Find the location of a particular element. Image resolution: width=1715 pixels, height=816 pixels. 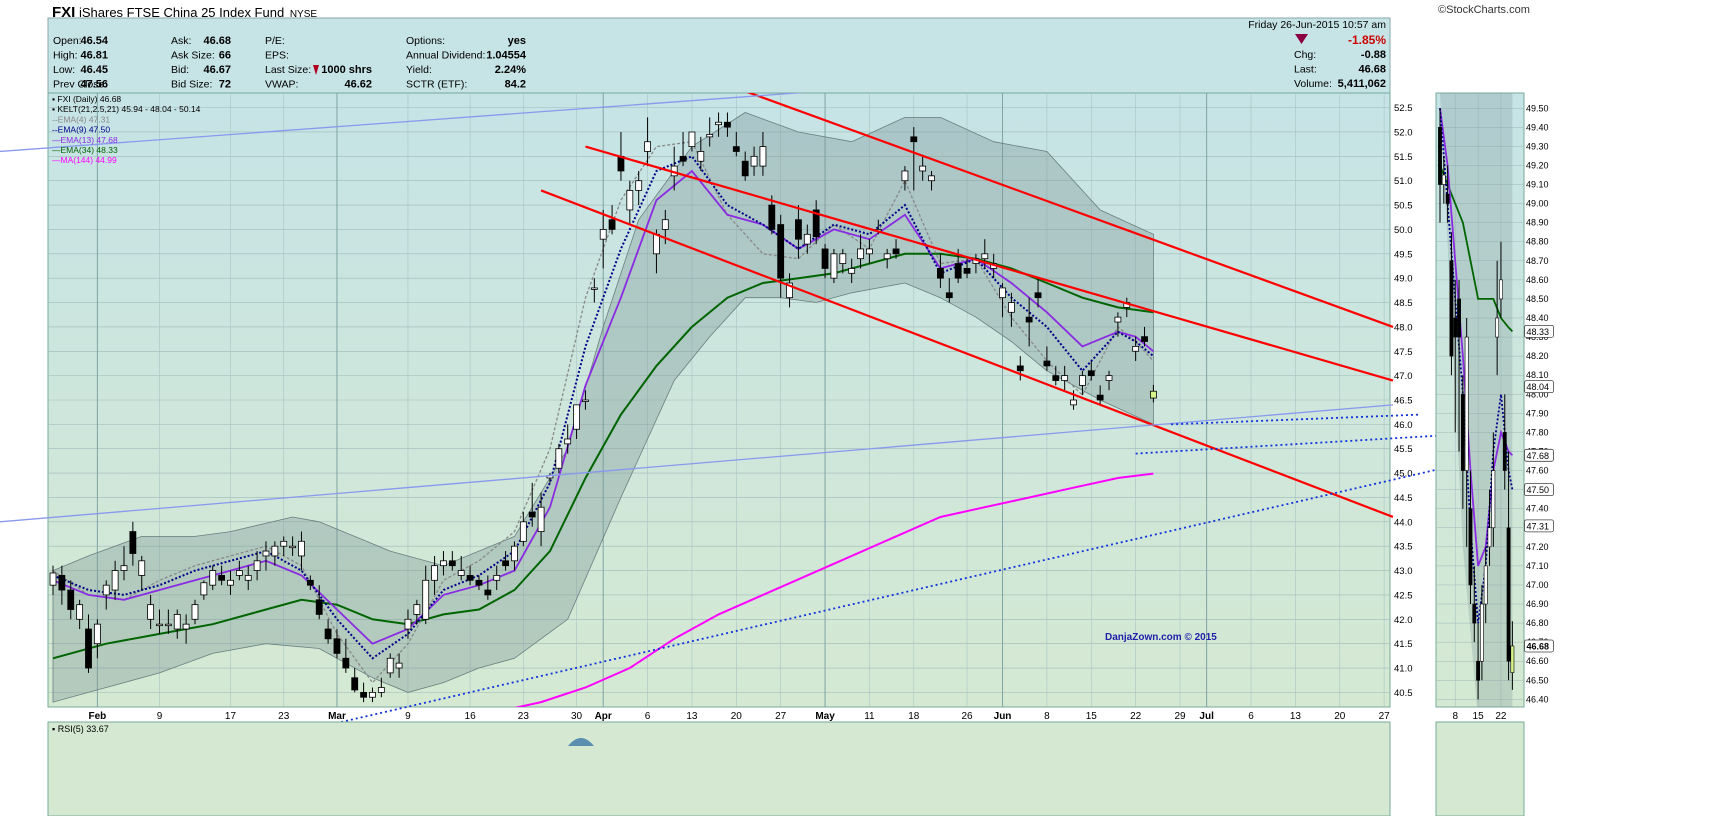

side-series-layer is located at coordinates (1476, 400).